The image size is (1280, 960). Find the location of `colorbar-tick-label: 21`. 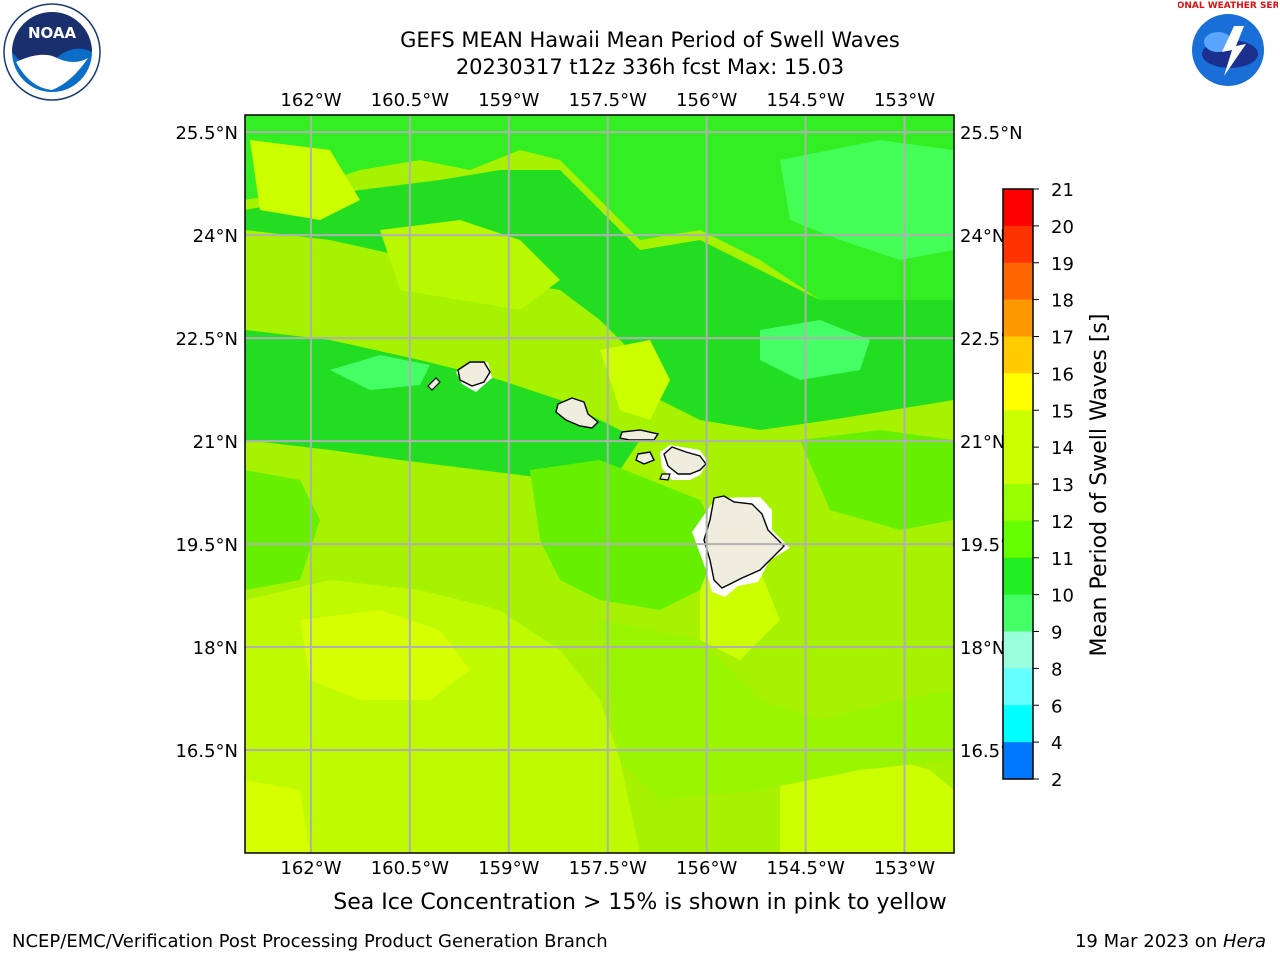

colorbar-tick-label: 21 is located at coordinates (1062, 190).